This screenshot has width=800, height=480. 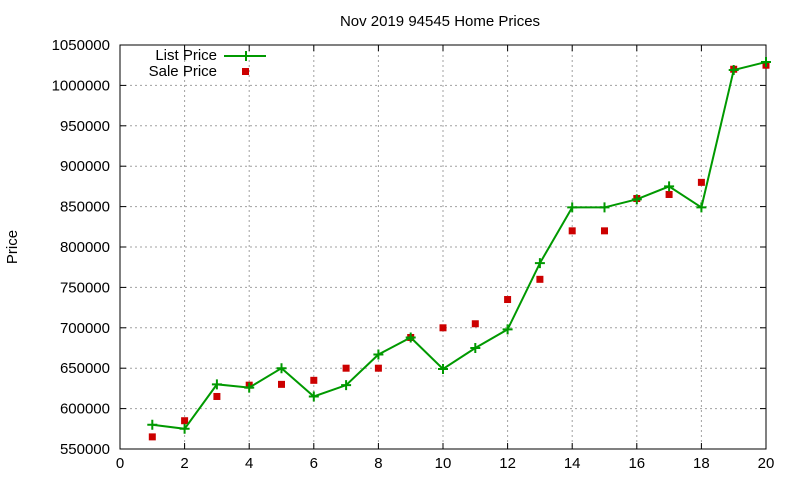 What do you see at coordinates (246, 56) in the screenshot?
I see `legend-plus-marker` at bounding box center [246, 56].